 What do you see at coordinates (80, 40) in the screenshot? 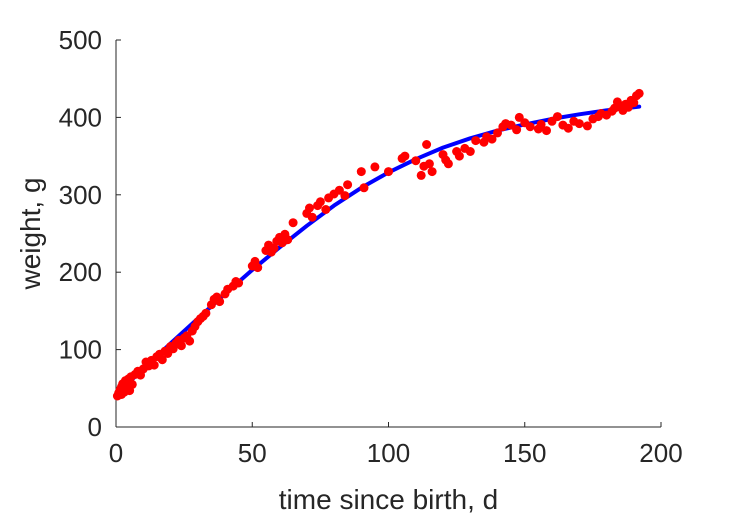
I see `y-tick-label: 500` at bounding box center [80, 40].